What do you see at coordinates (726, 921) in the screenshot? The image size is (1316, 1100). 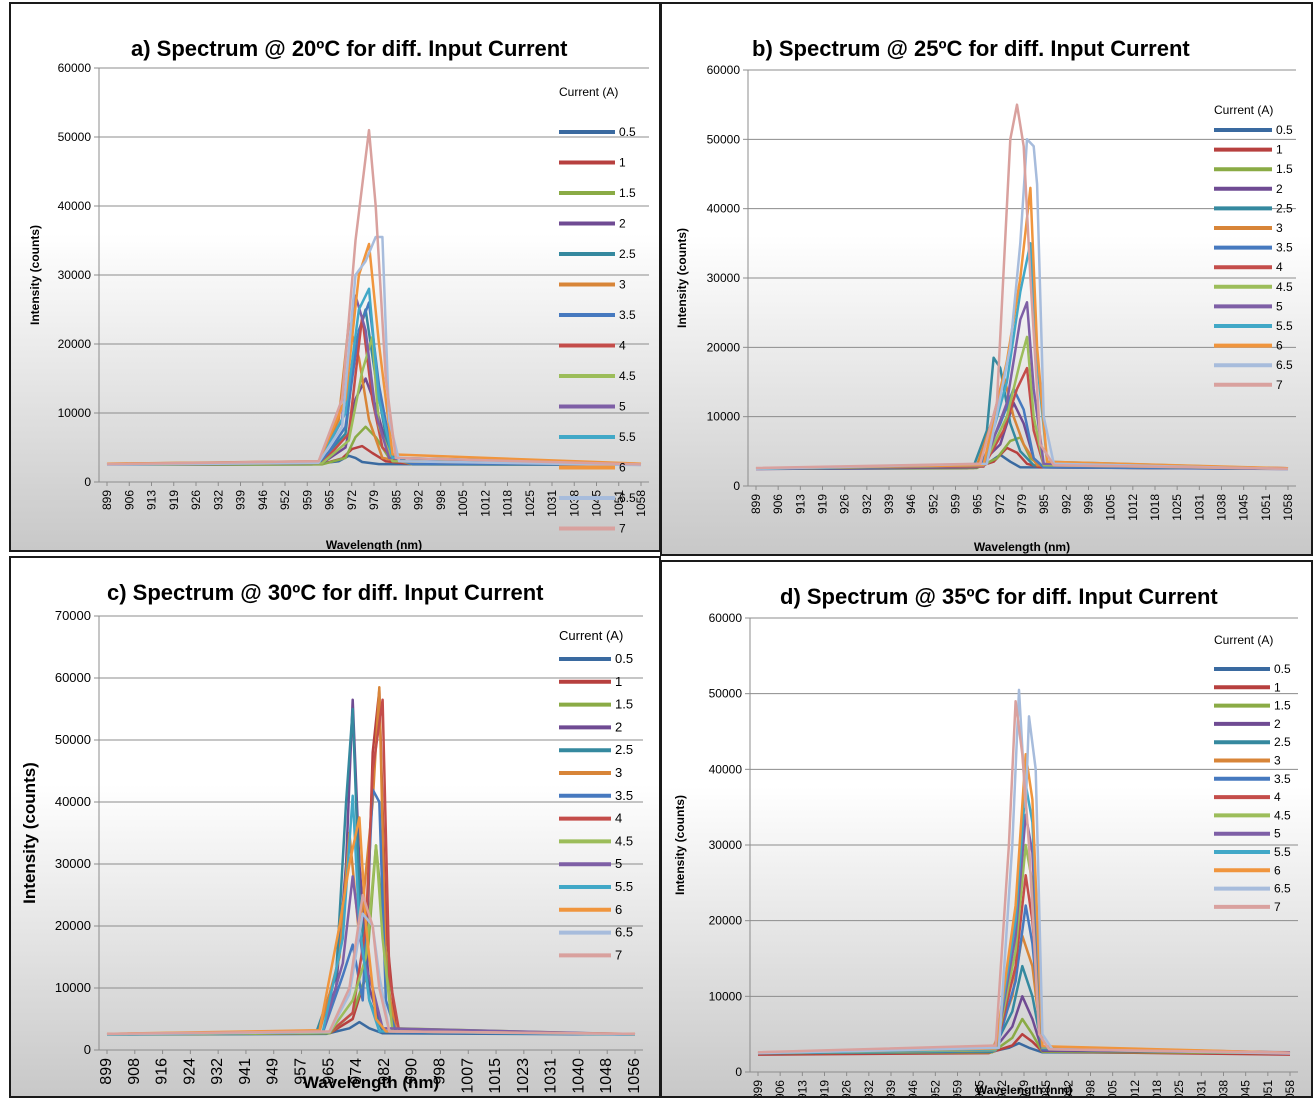 I see `y-tick-label: 20000` at bounding box center [726, 921].